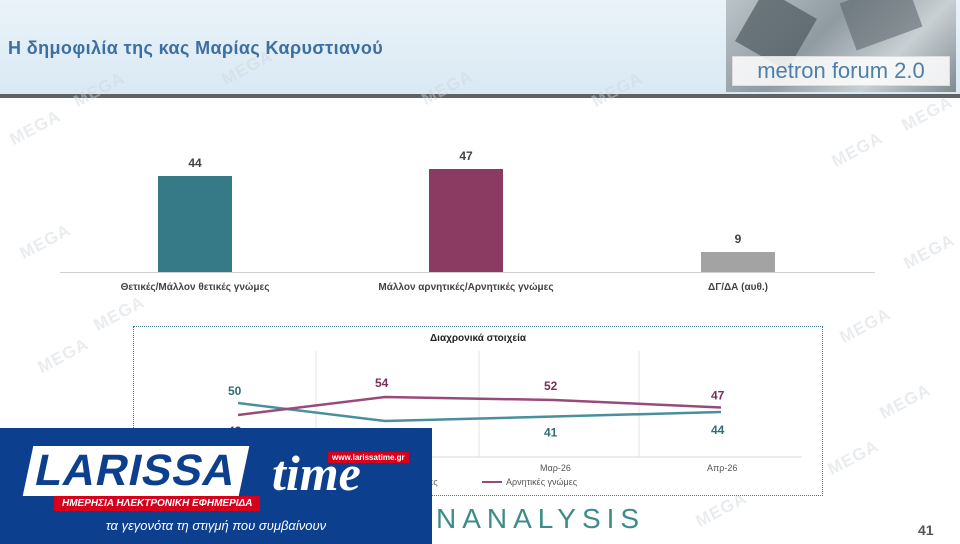 The image size is (960, 544). I want to click on trend-data-label: 54, so click(382, 383).